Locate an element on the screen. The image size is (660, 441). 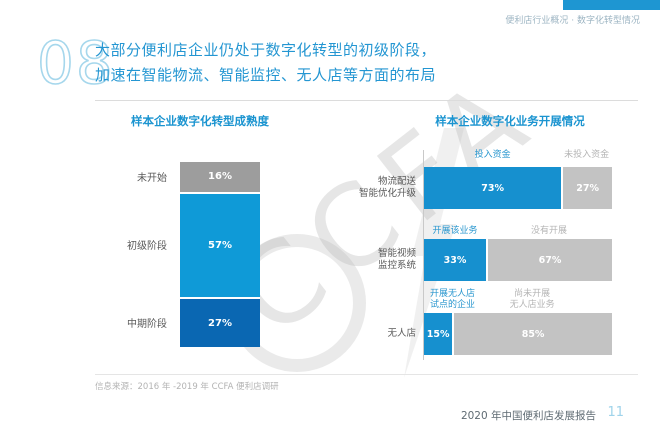
bar-value: 73% is located at coordinates (492, 188).